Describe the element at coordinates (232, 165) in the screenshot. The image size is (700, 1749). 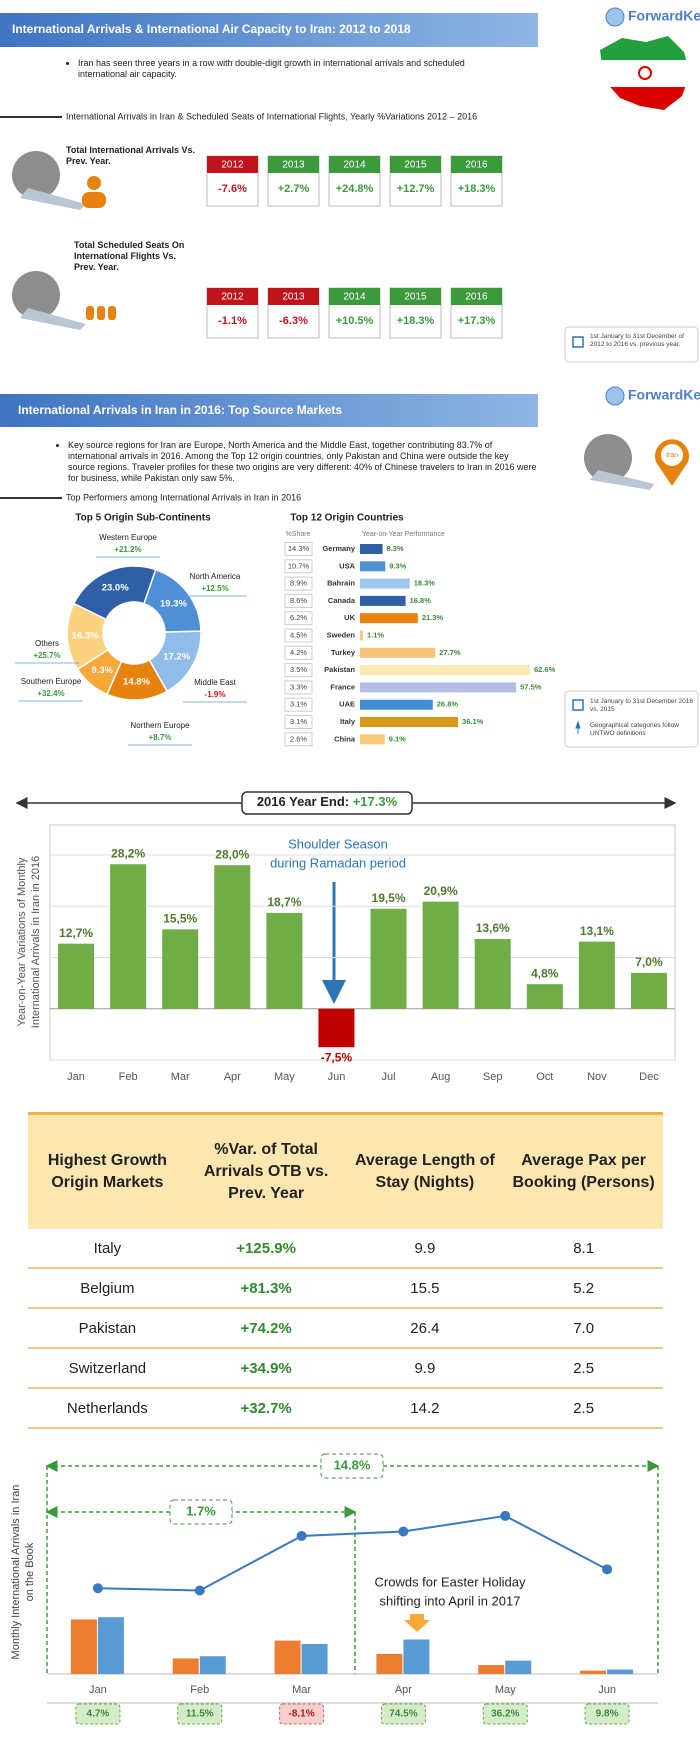
I see `tile-year: 2012` at that location.